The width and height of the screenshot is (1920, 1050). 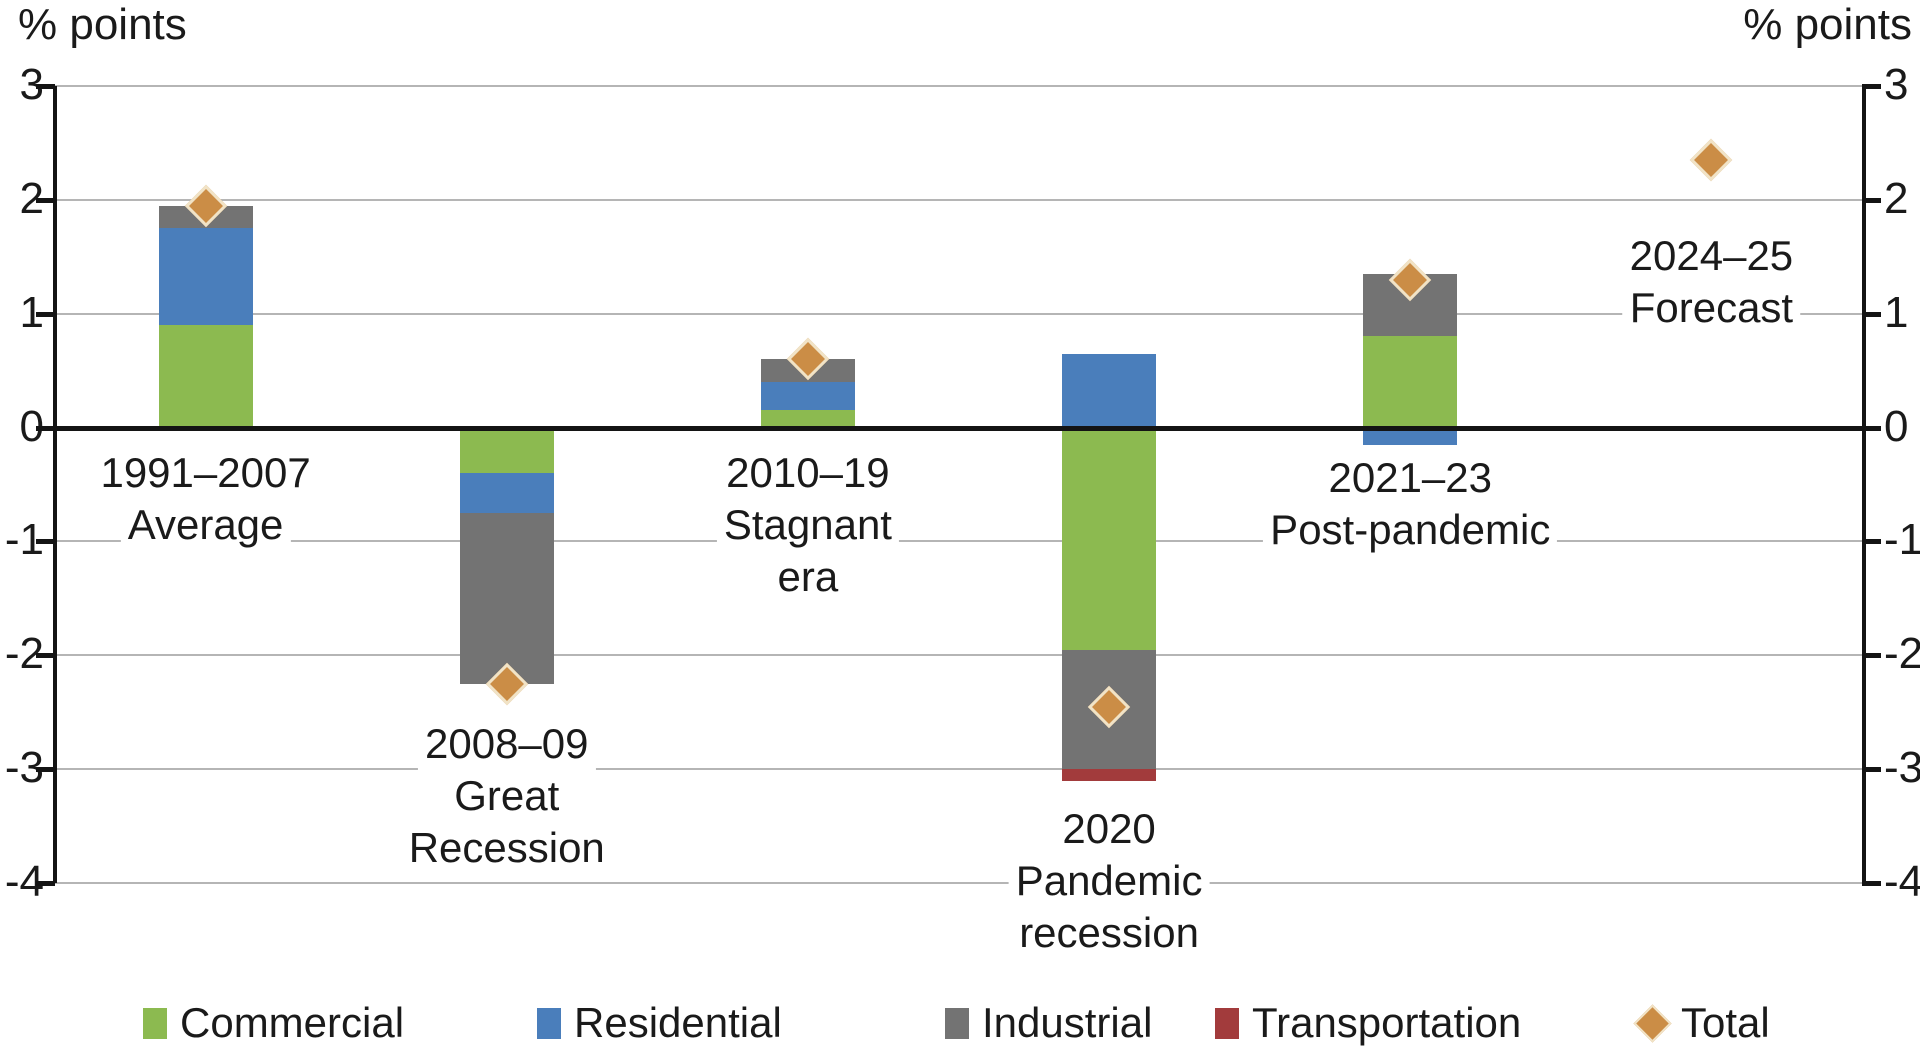 I want to click on legend-diamond-icon, so click(x=1652, y=1023).